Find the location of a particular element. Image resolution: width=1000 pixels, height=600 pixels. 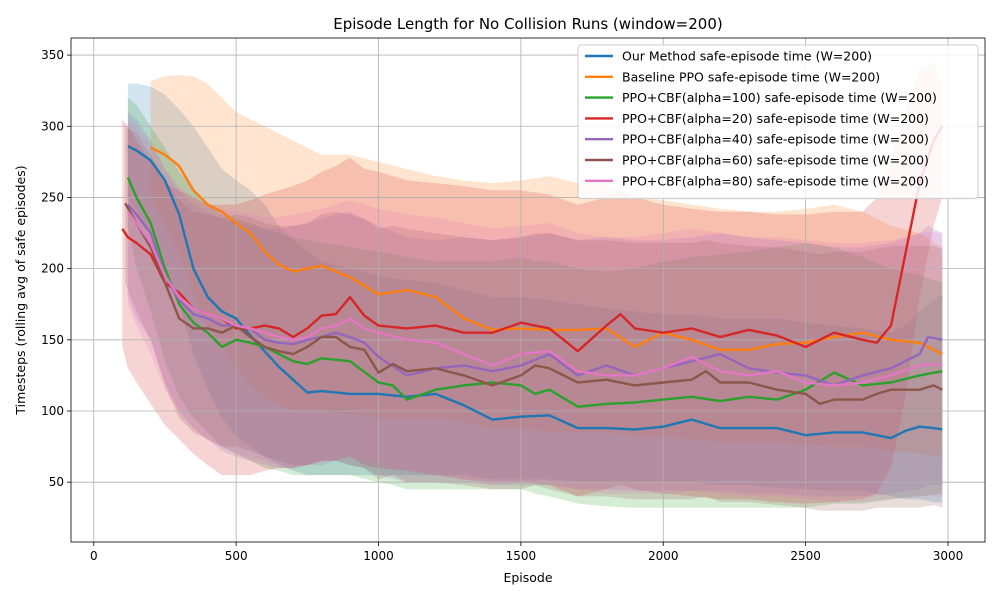

x-tick-label: 2500 is located at coordinates (805, 556).